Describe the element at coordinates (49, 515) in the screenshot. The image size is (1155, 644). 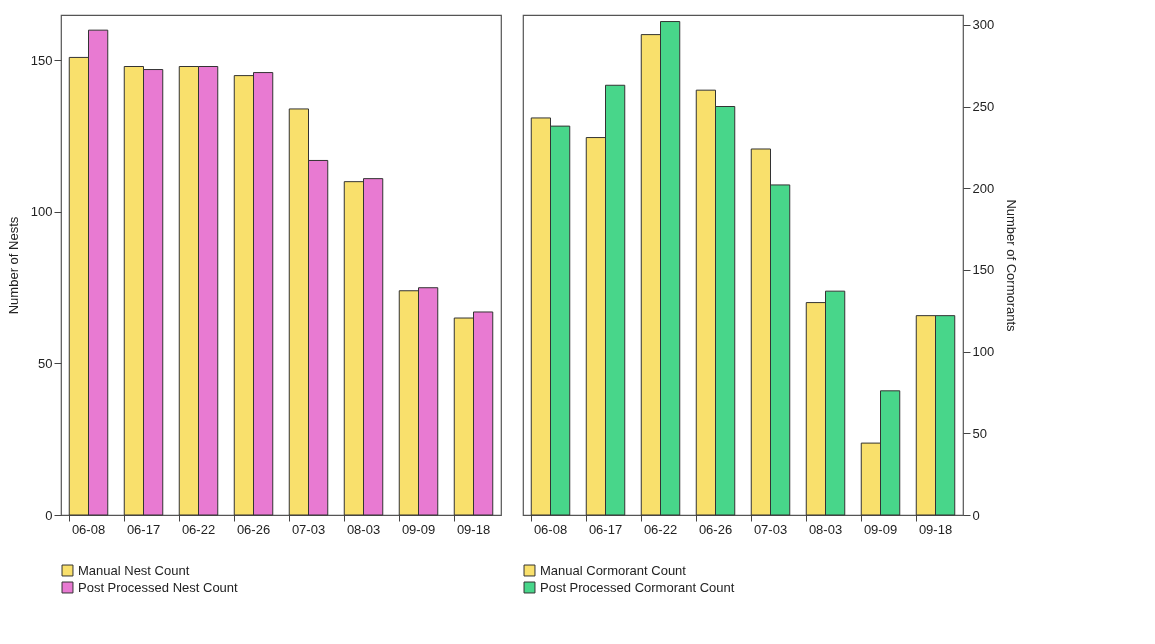
I see `y-tick-label: 0` at that location.